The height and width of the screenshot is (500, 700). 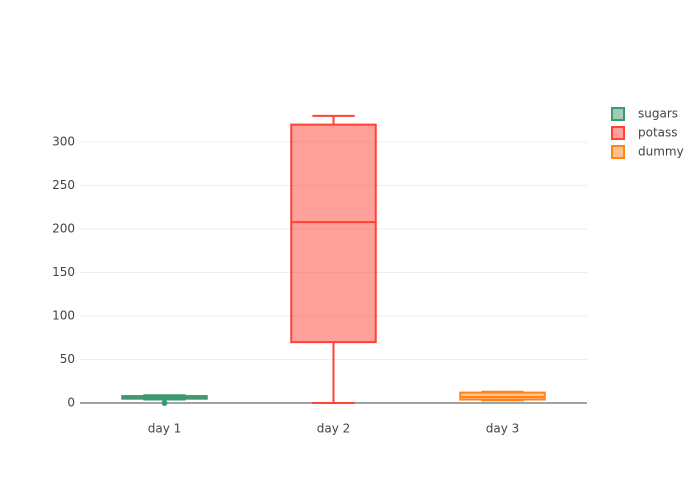 I want to click on y-tick-label: 0, so click(x=71, y=403).